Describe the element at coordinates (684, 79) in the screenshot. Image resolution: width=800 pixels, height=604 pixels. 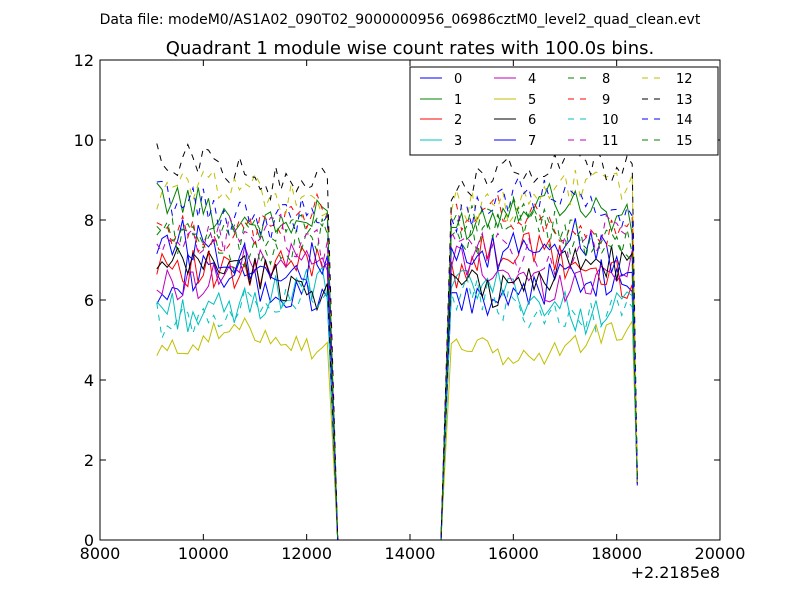
I see `legend-label-12: 12` at that location.